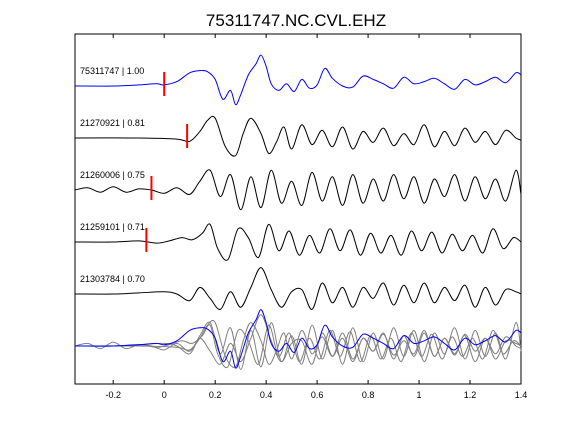 This screenshot has height=432, width=576. What do you see at coordinates (266, 395) in the screenshot?
I see `x-tick-label: 0.4` at bounding box center [266, 395].